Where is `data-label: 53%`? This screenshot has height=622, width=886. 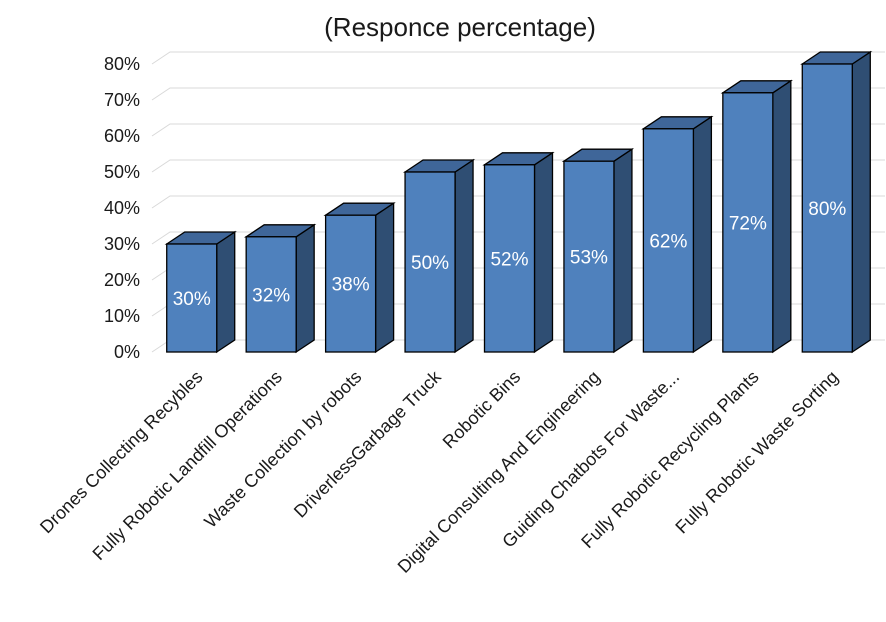
data-label: 53% is located at coordinates (589, 258).